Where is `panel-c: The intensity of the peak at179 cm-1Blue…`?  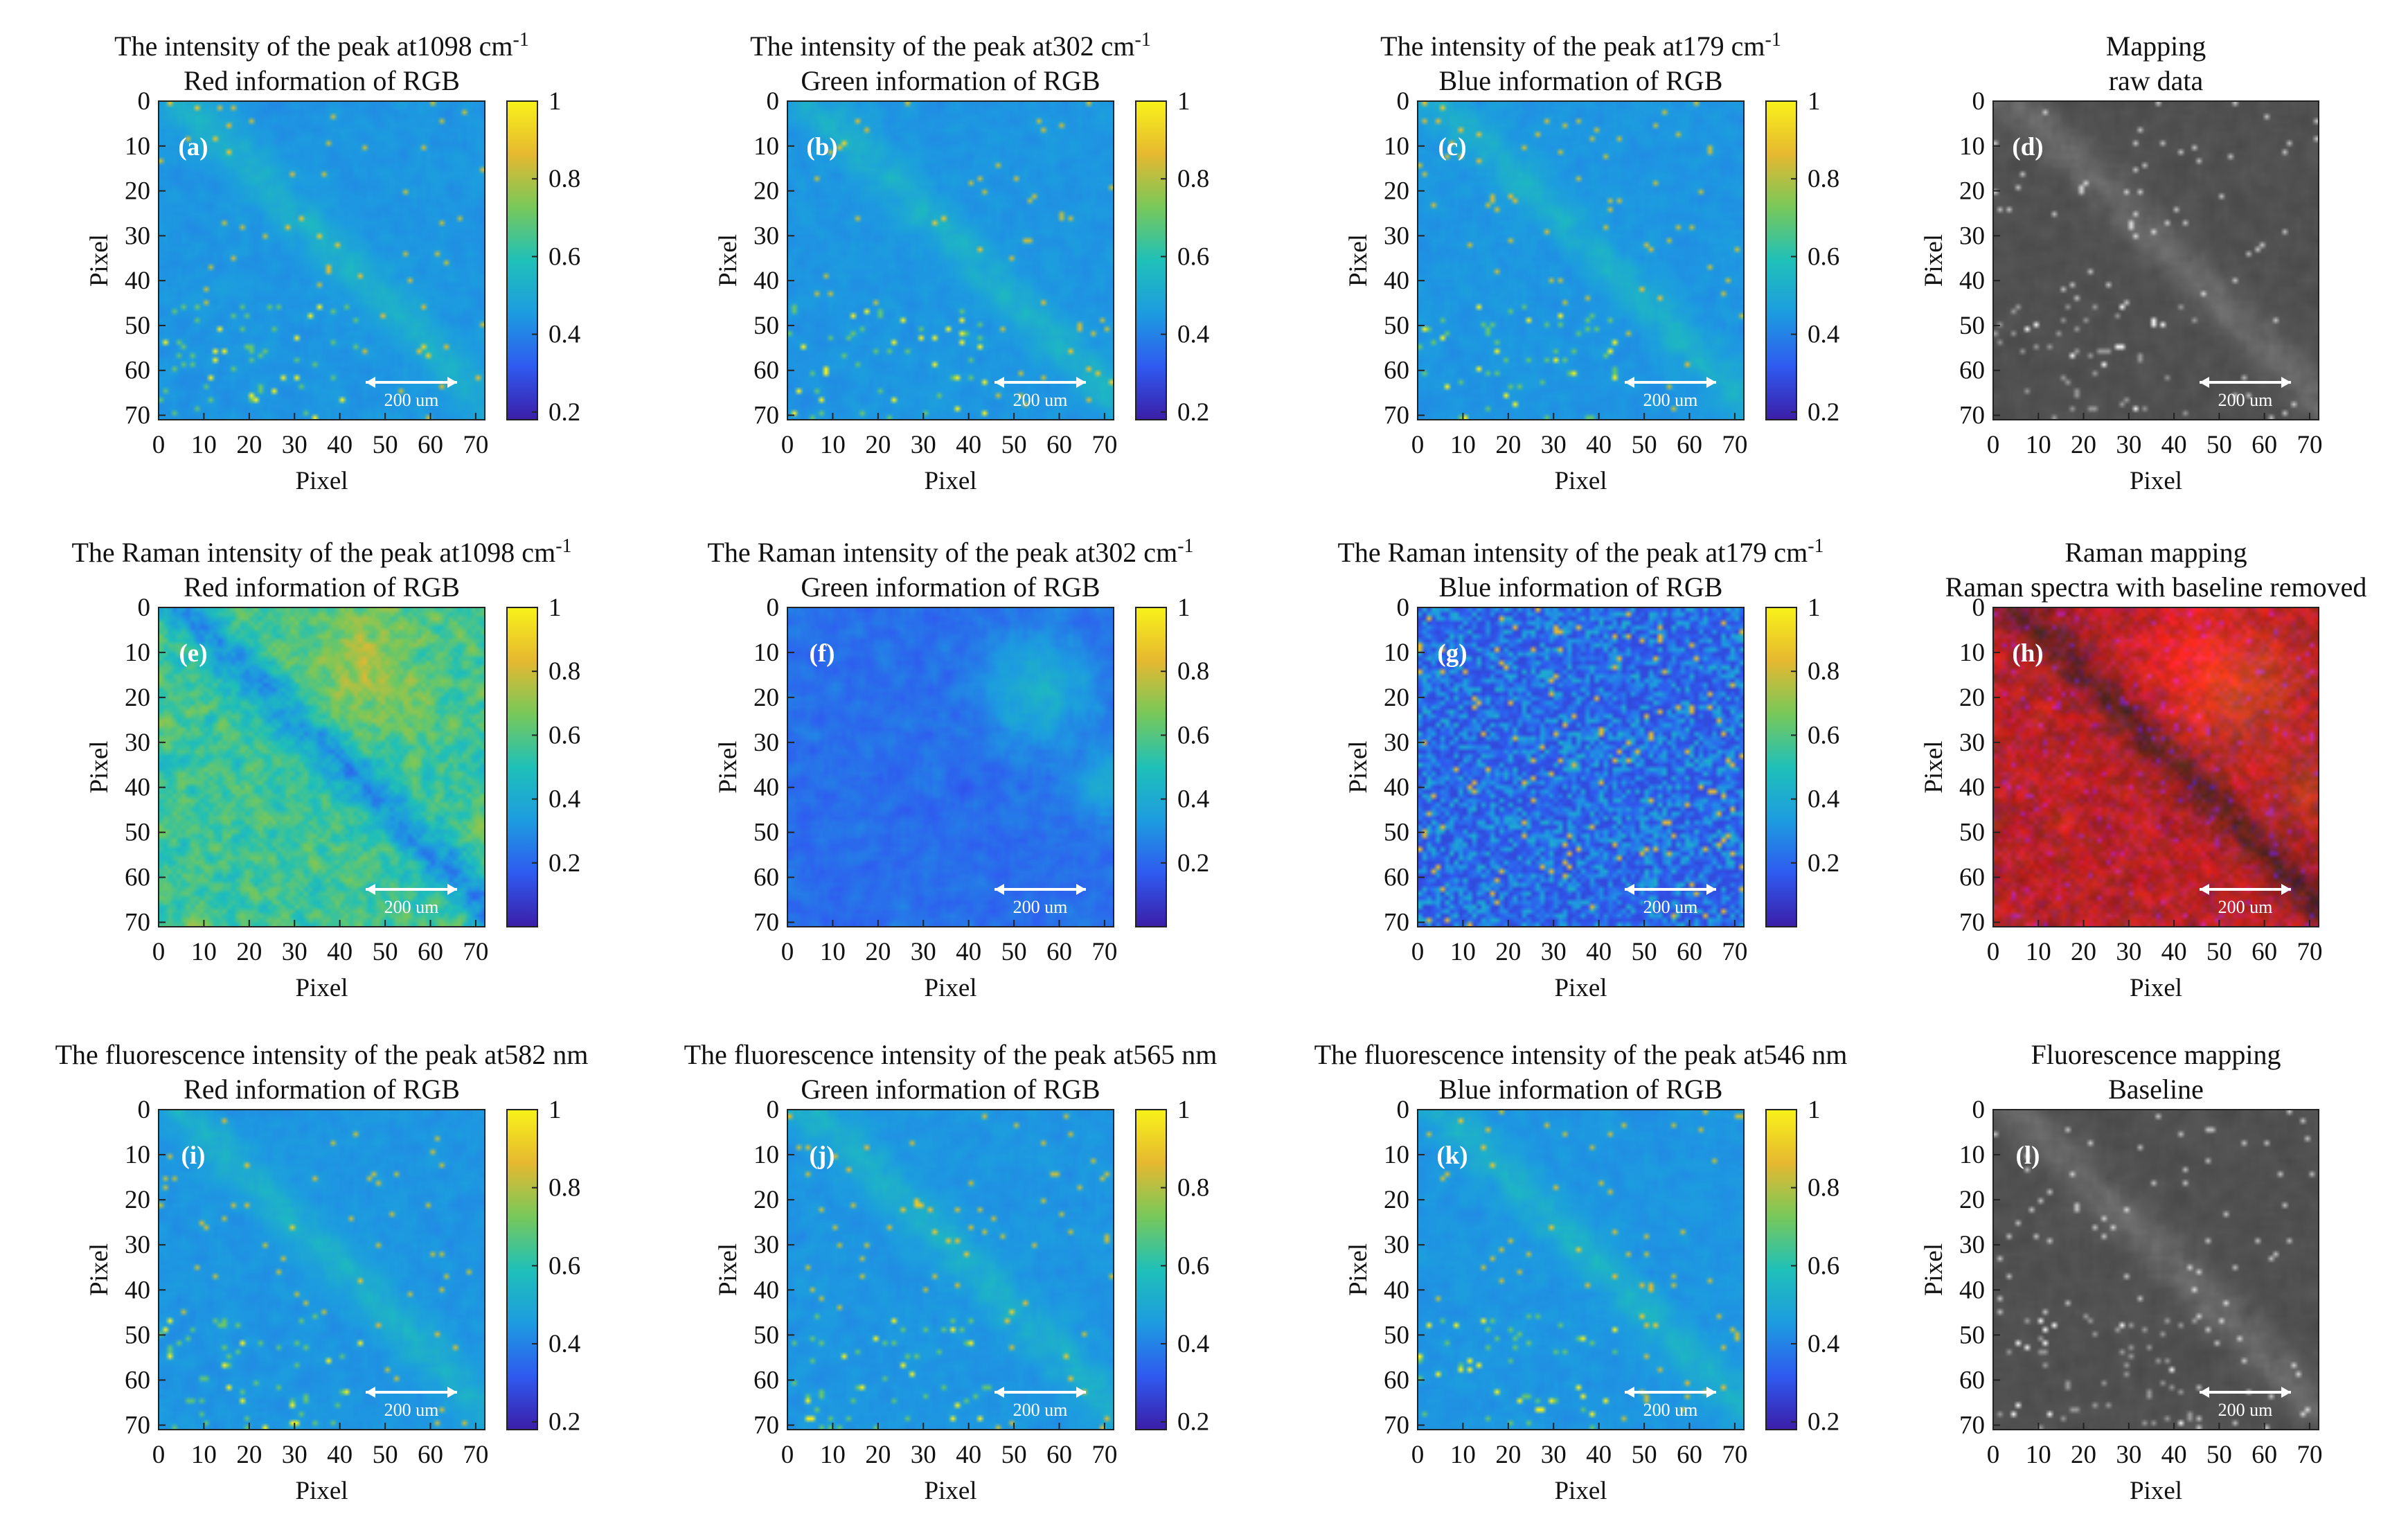
panel-c: The intensity of the peak at179 cm-1Blue… is located at coordinates (1591, 262).